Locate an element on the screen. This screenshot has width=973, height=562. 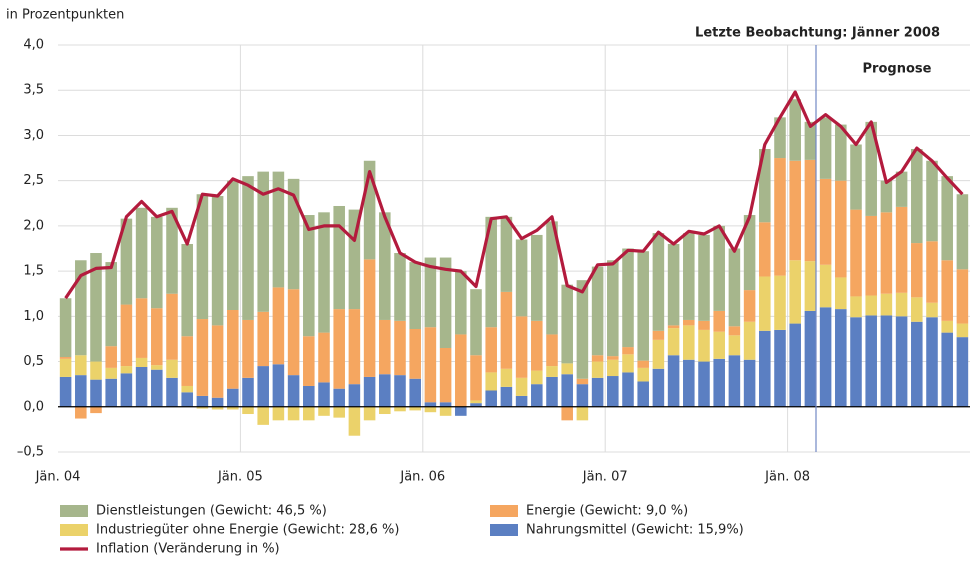
legend-label: Energie (Gewicht: 9,0 %) is located at coordinates (607, 511).